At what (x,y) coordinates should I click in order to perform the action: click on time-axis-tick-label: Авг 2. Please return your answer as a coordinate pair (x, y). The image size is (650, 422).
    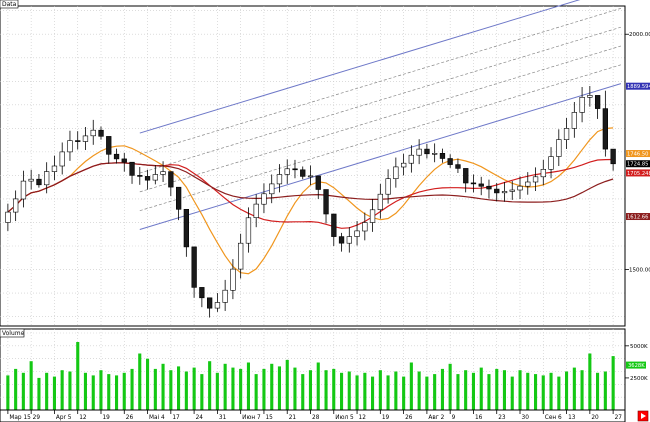
    Looking at the image, I should click on (436, 418).